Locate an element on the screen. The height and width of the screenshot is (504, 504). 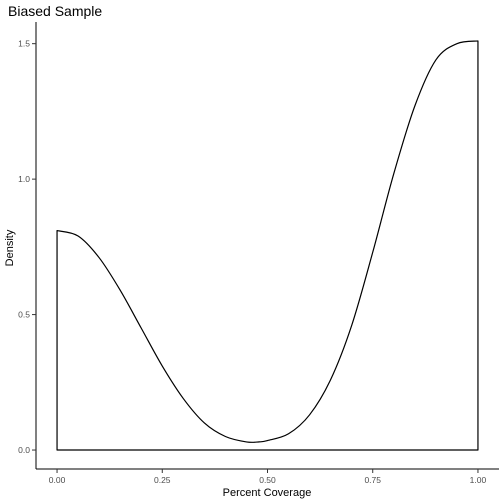
x-axis-label: Percent Coverage is located at coordinates (267, 493).